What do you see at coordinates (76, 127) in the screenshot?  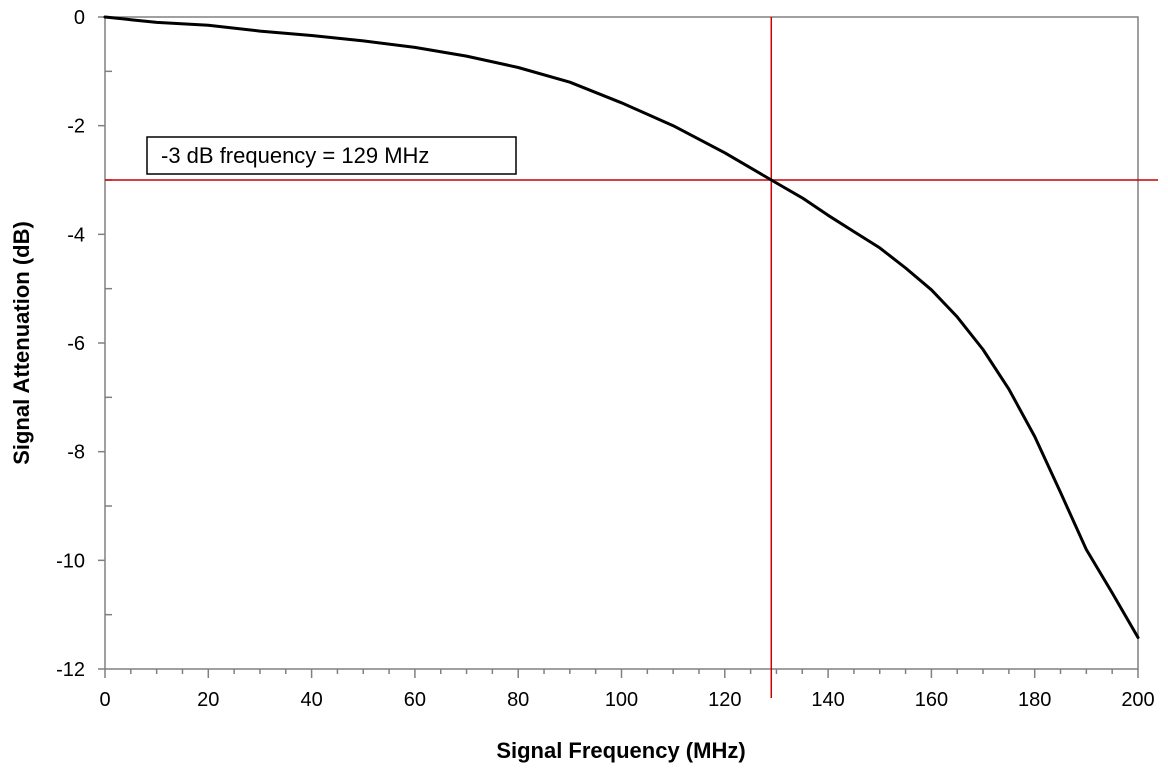 I see `y-tick-label: -2` at bounding box center [76, 127].